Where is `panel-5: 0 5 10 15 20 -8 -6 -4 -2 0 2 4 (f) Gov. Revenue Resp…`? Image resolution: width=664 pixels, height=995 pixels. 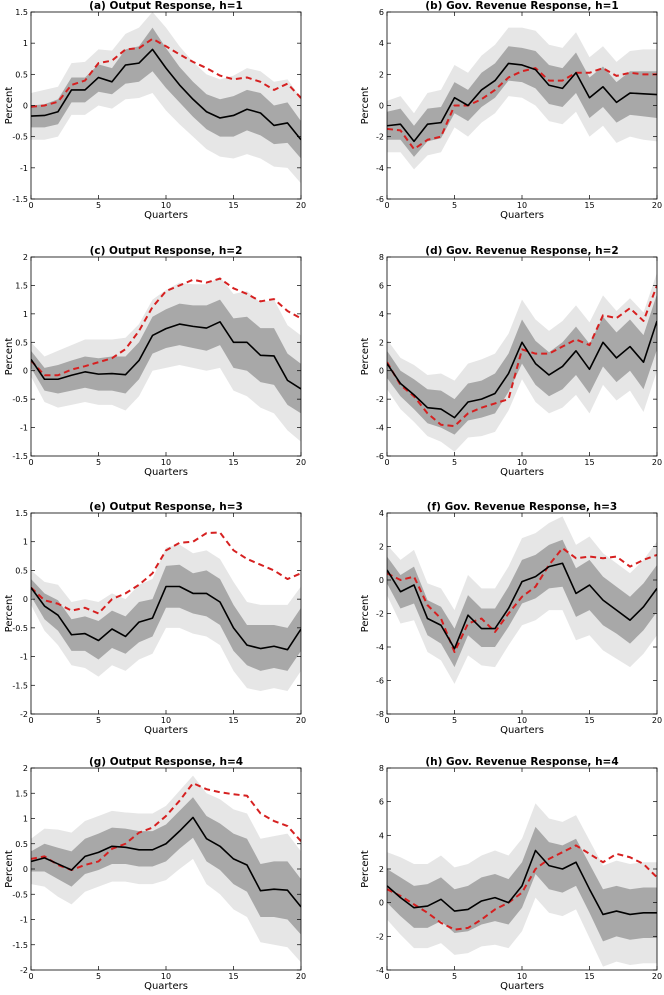 panel-5: 0 5 10 15 20 -8 -6 -4 -2 0 2 4 (f) Gov. Revenue Resp… is located at coordinates (511, 618).